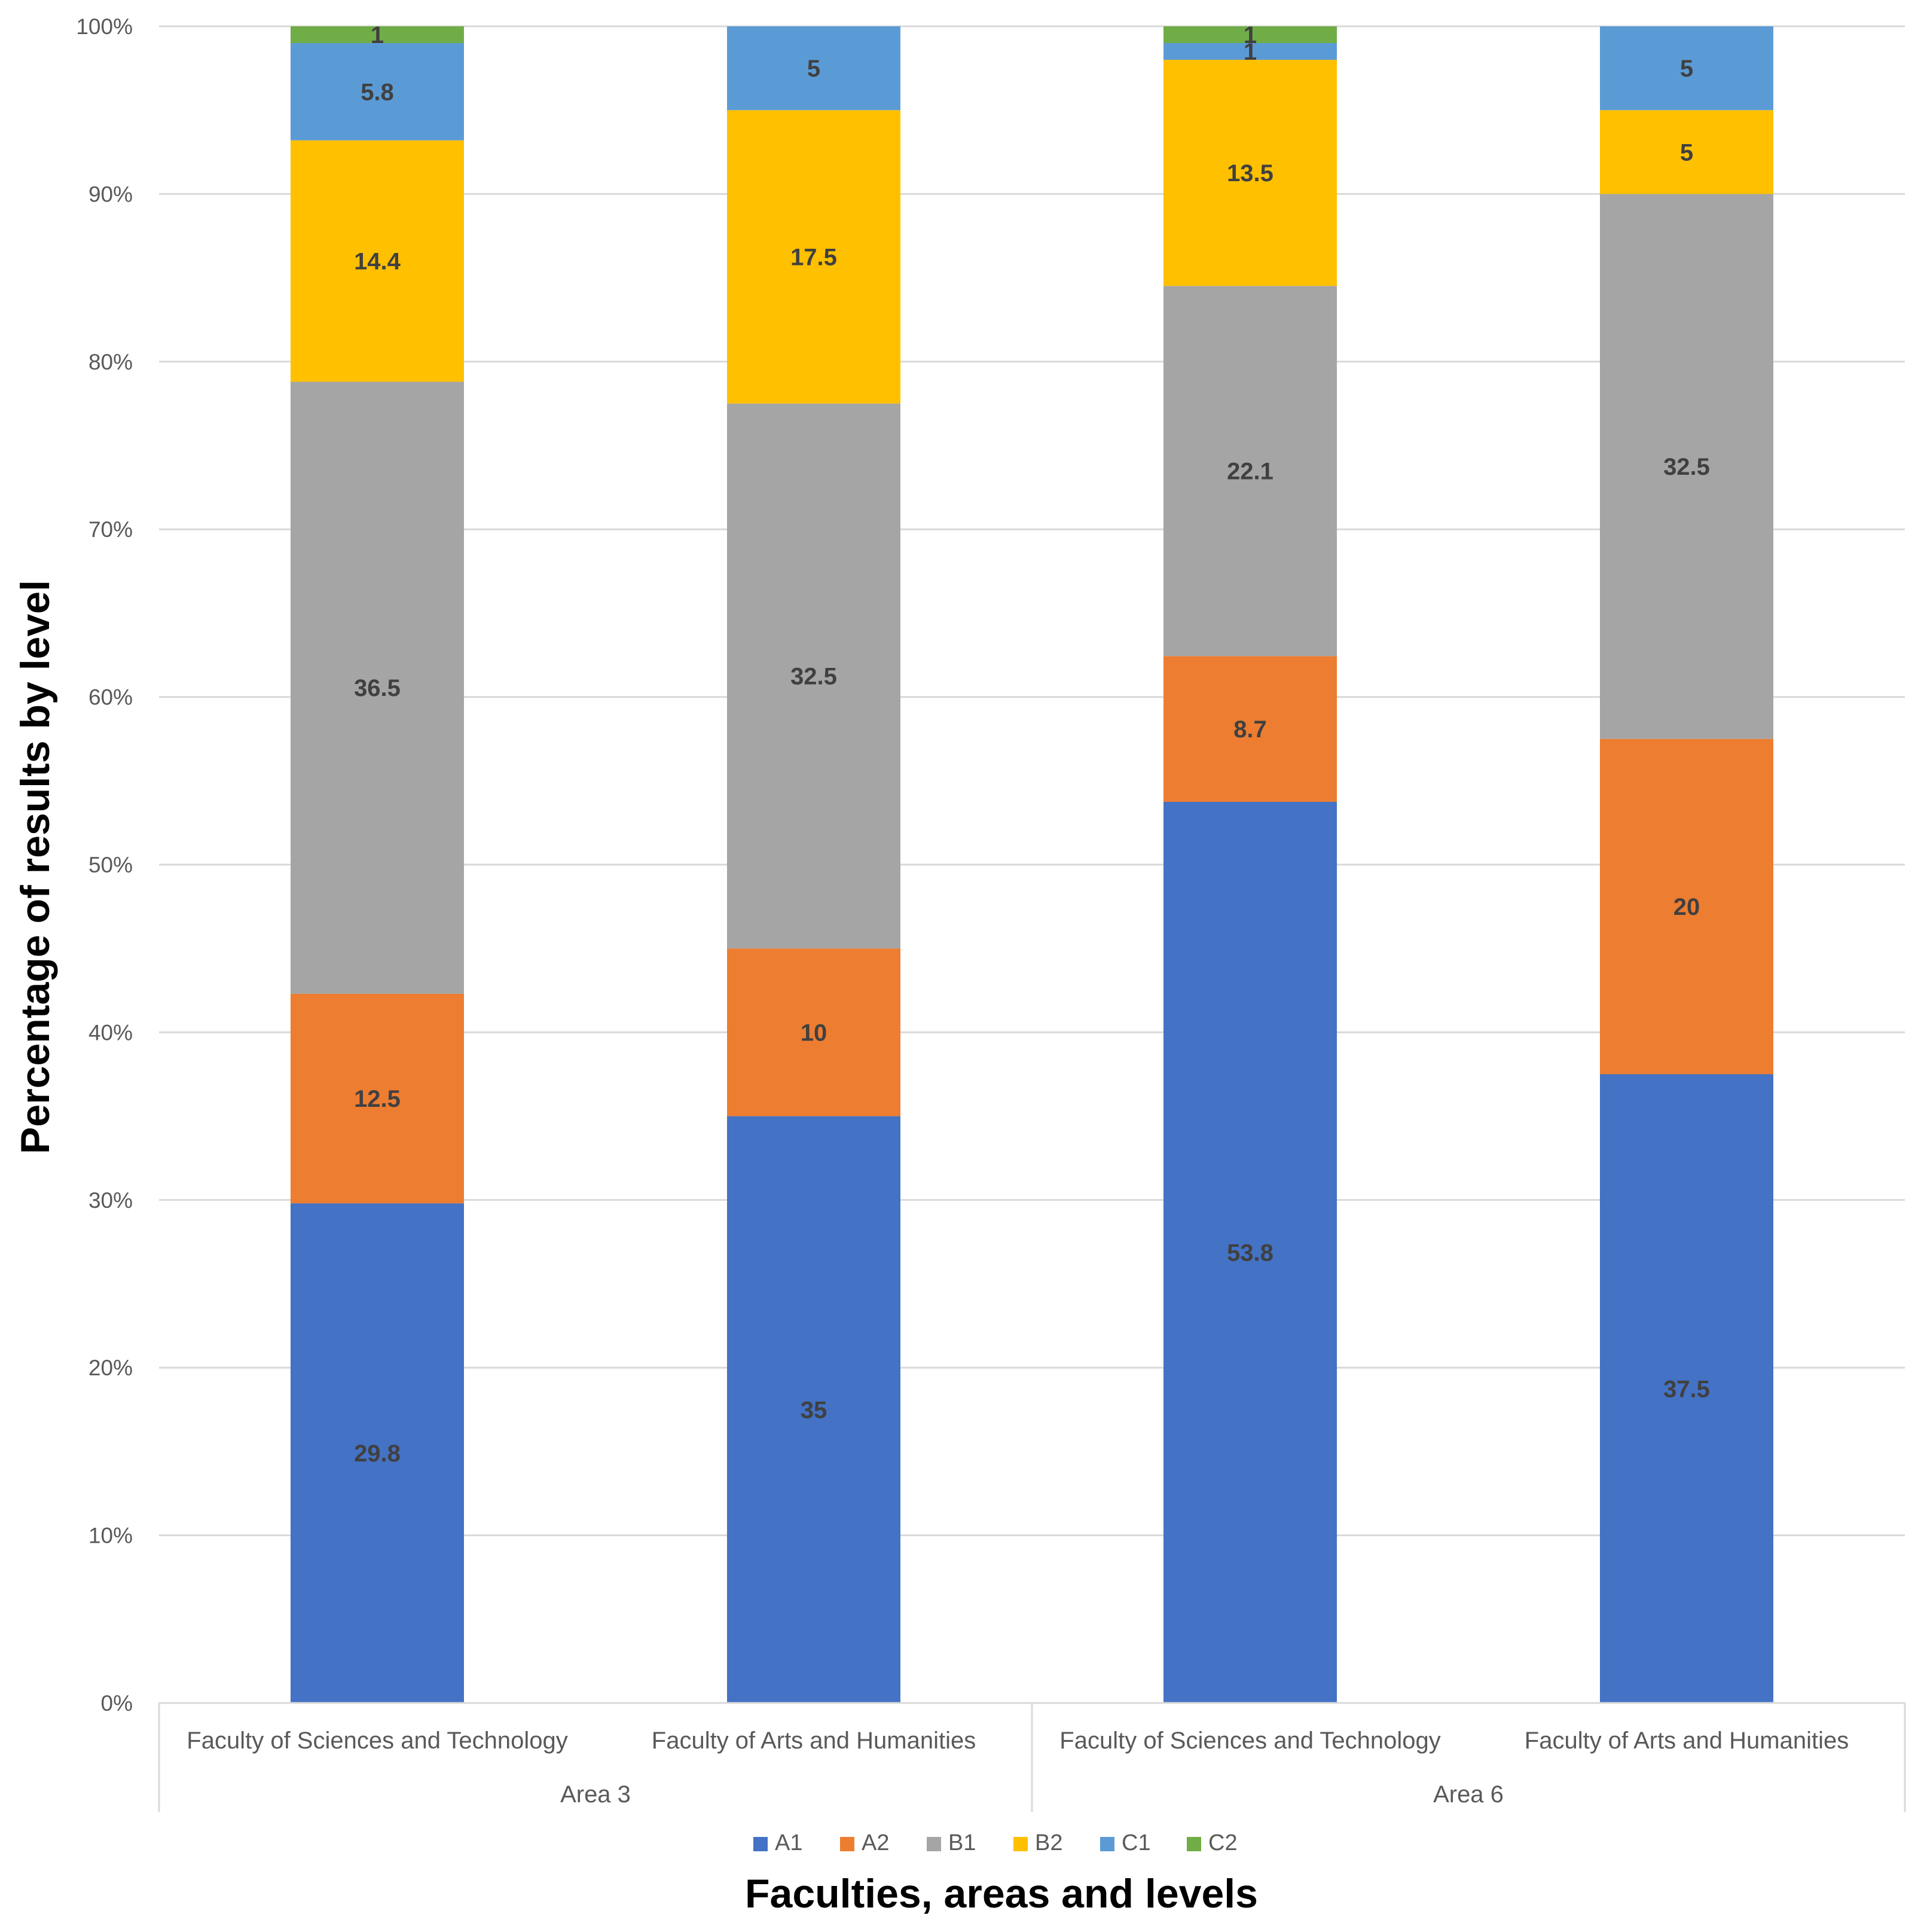 The image size is (1921, 1932). I want to click on legend-swatch-c1, so click(1107, 1844).